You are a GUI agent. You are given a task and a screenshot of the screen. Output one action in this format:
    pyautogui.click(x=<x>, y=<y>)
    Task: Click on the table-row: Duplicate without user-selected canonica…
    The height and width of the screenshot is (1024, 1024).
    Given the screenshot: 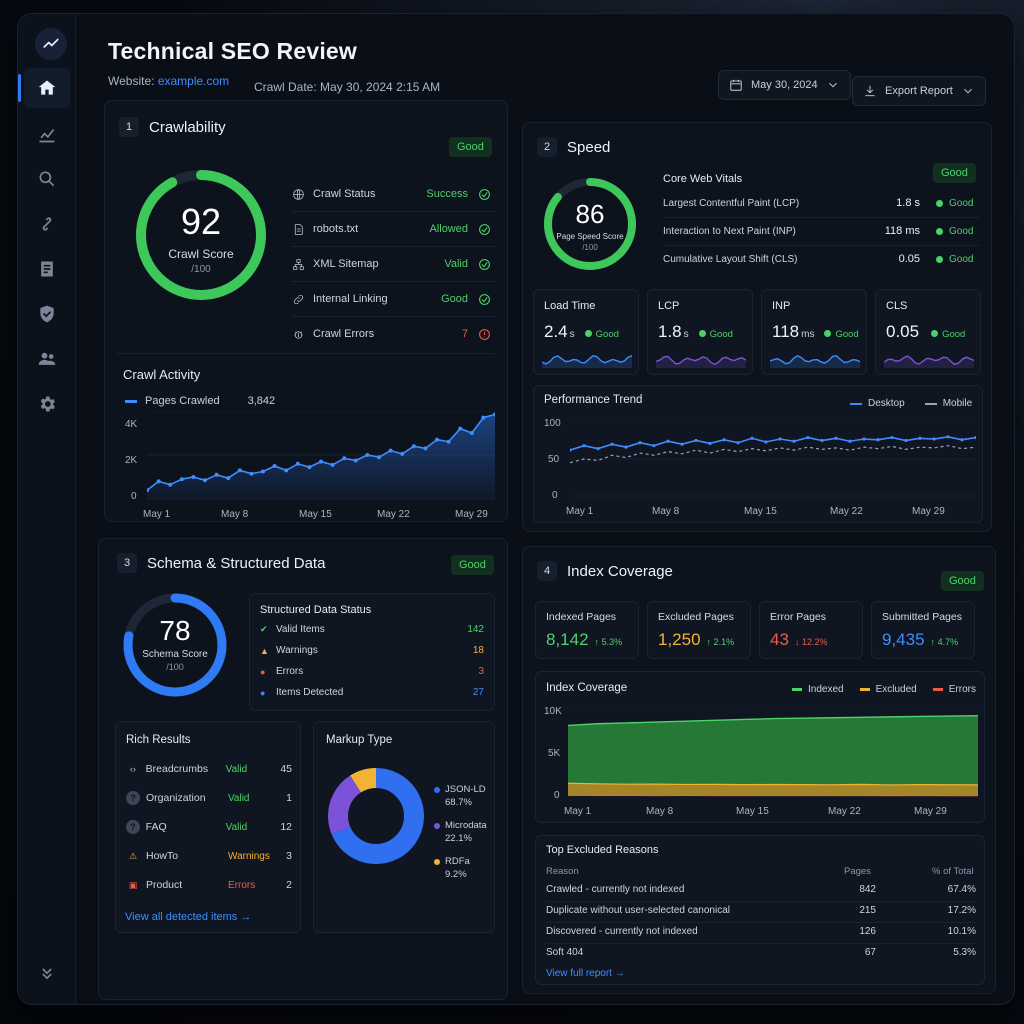 What is the action you would take?
    pyautogui.click(x=761, y=910)
    